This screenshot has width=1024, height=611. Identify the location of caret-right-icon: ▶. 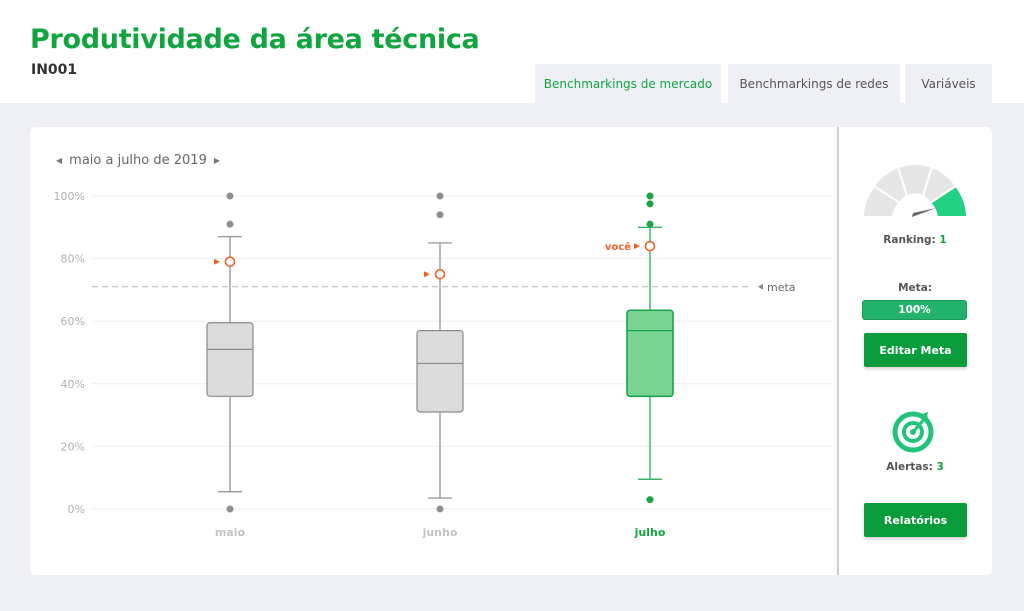
(216, 160).